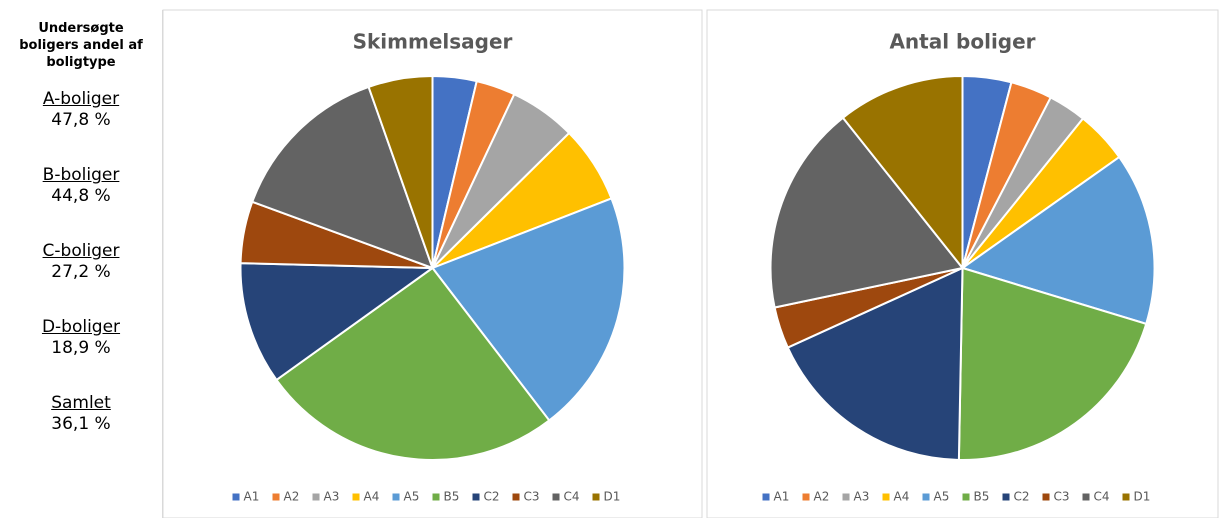  Describe the element at coordinates (81, 251) in the screenshot. I see `item-label: C-boliger` at that location.